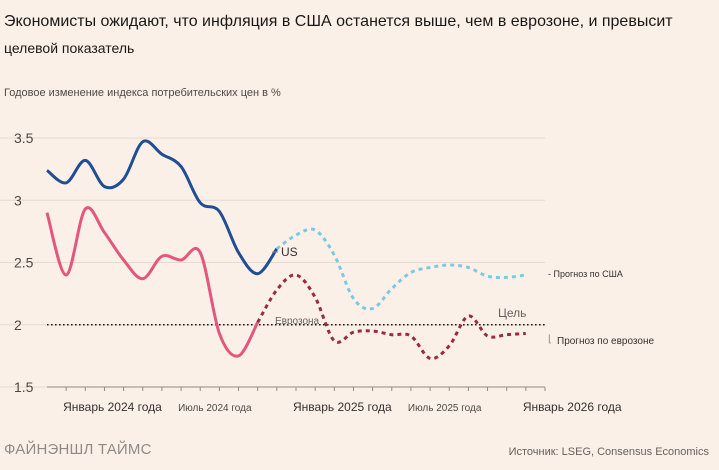  What do you see at coordinates (512, 313) in the screenshot?
I see `target-label: Цель` at bounding box center [512, 313].